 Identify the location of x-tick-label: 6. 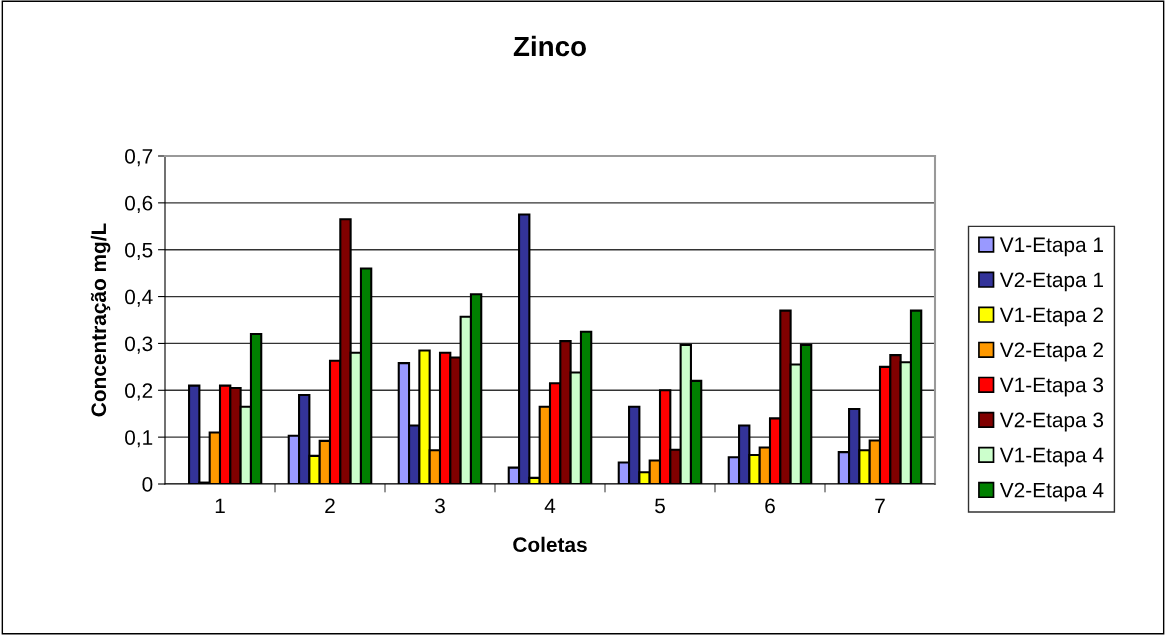
(770, 506).